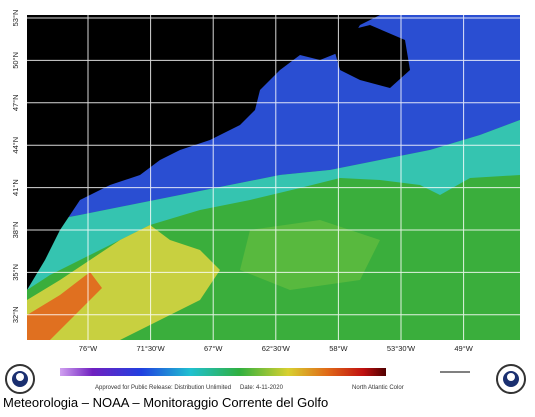  Describe the element at coordinates (401, 348) in the screenshot. I see `lon-label: 53°30'W` at that location.